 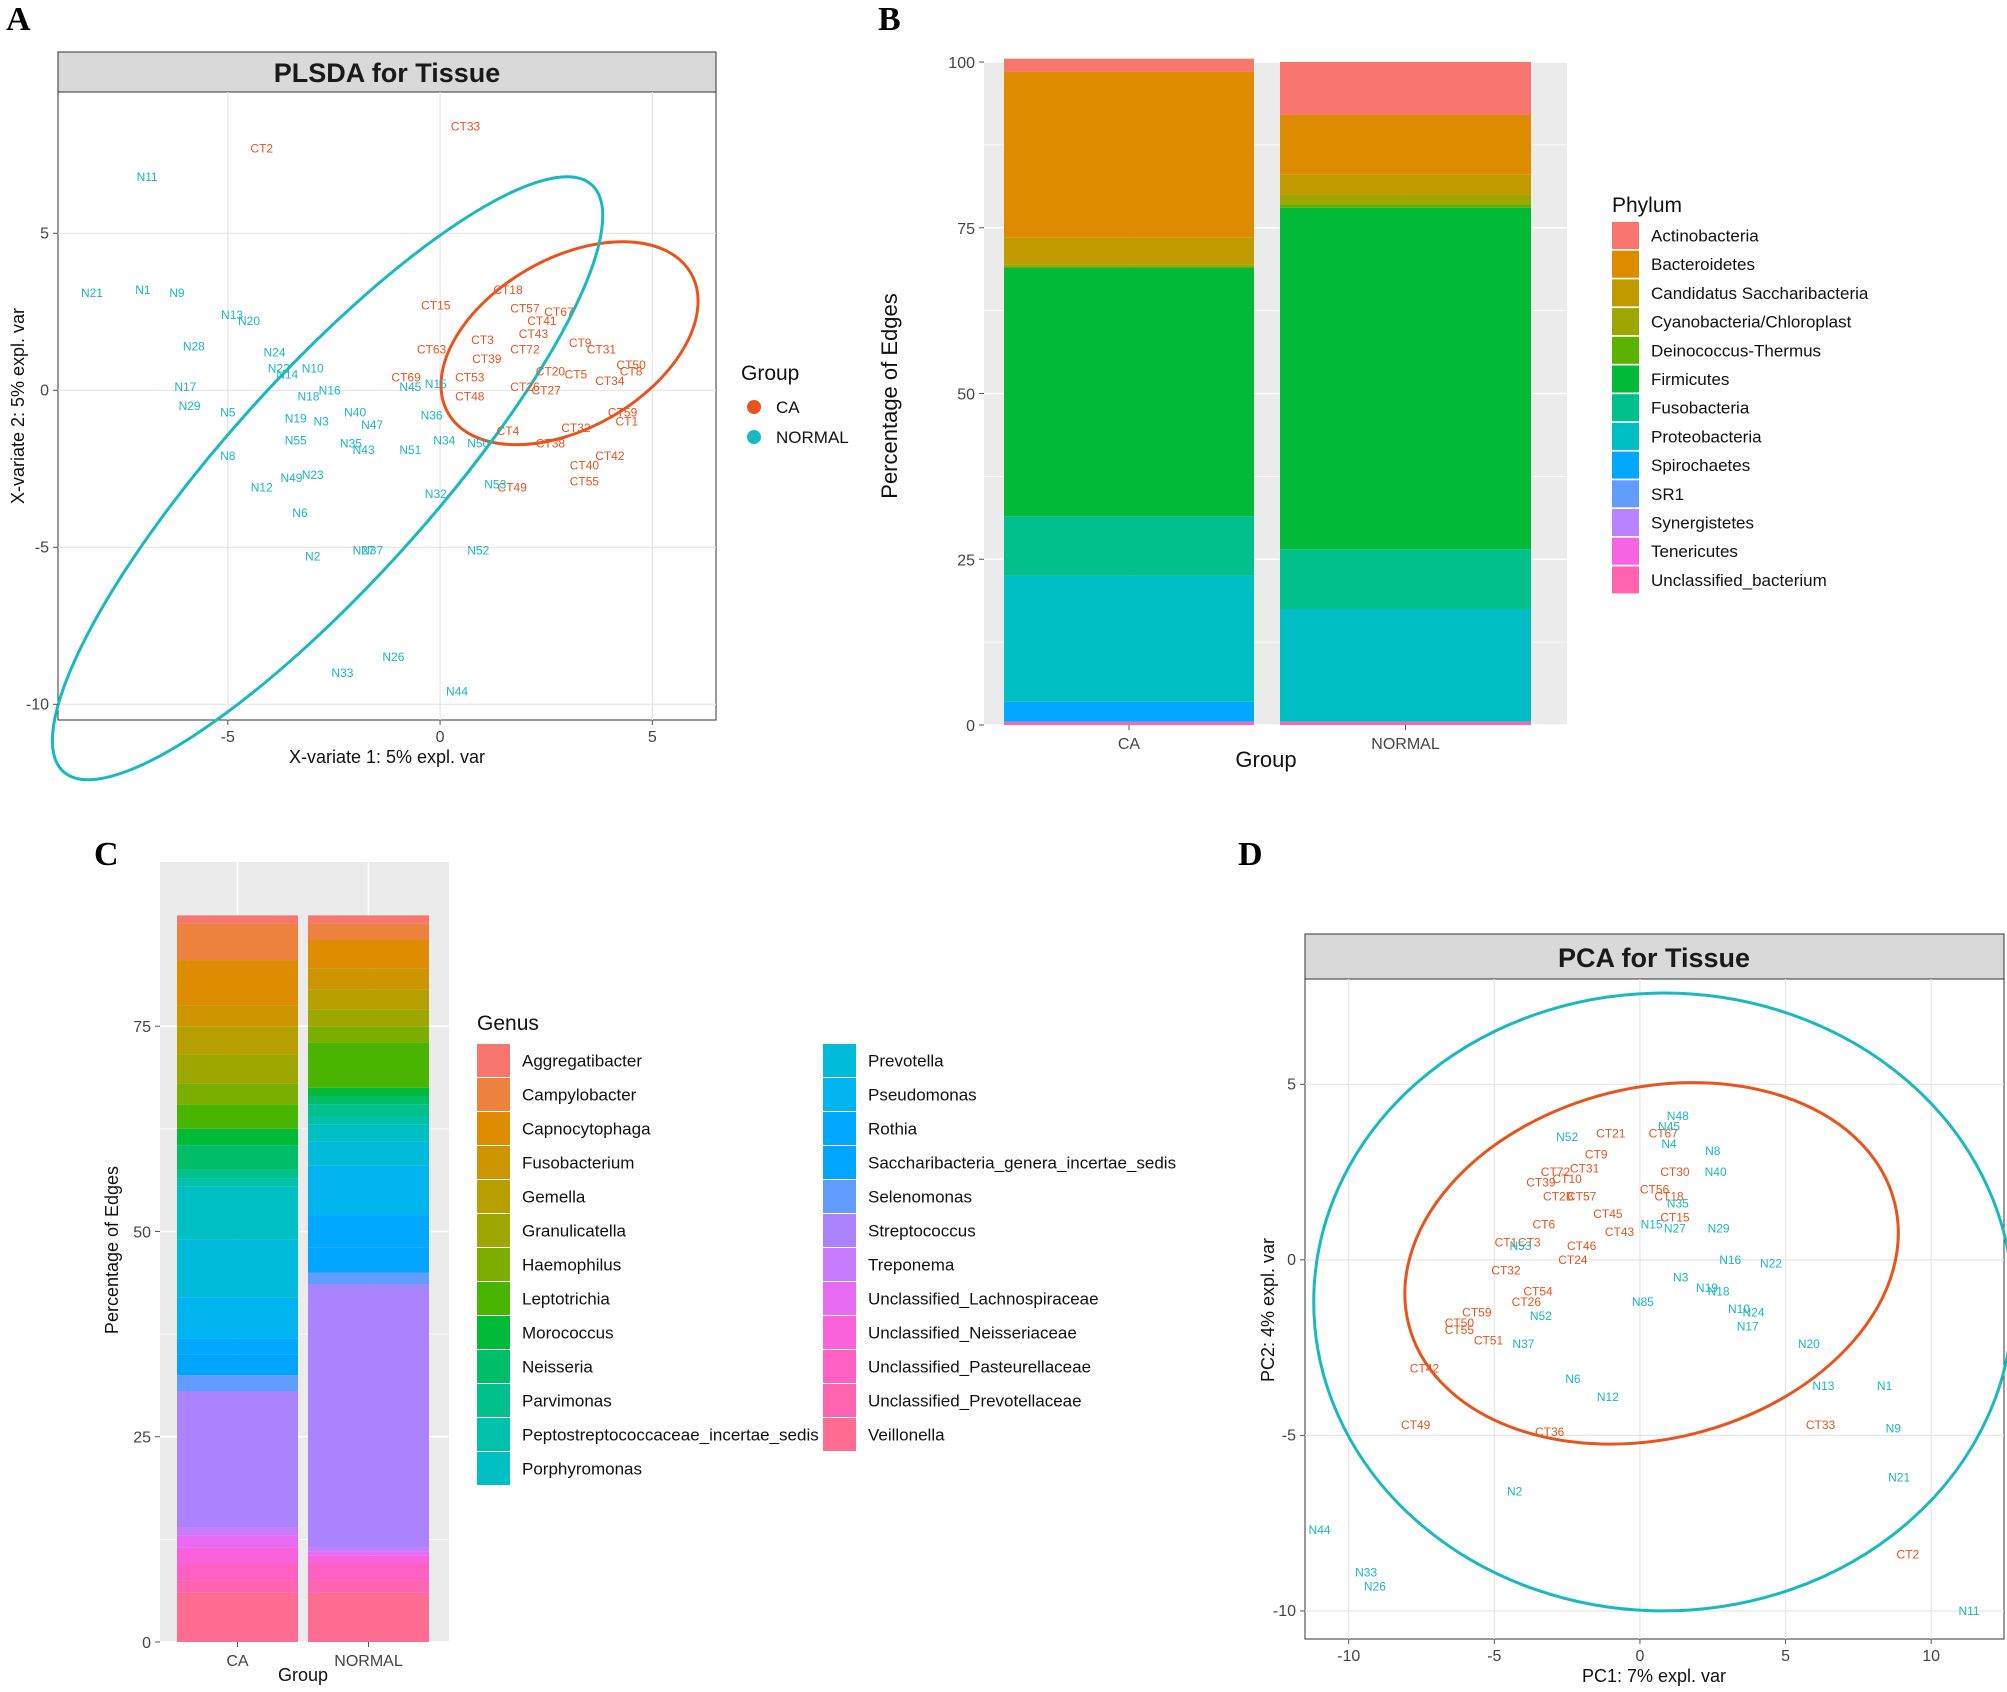 I want to click on point-label-ct41: CT41, so click(x=542, y=321).